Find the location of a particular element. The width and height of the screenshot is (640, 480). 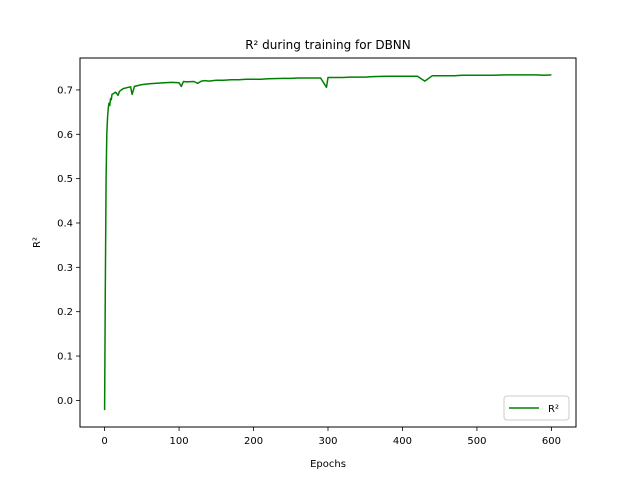

x-tick-label: 400 is located at coordinates (402, 441).